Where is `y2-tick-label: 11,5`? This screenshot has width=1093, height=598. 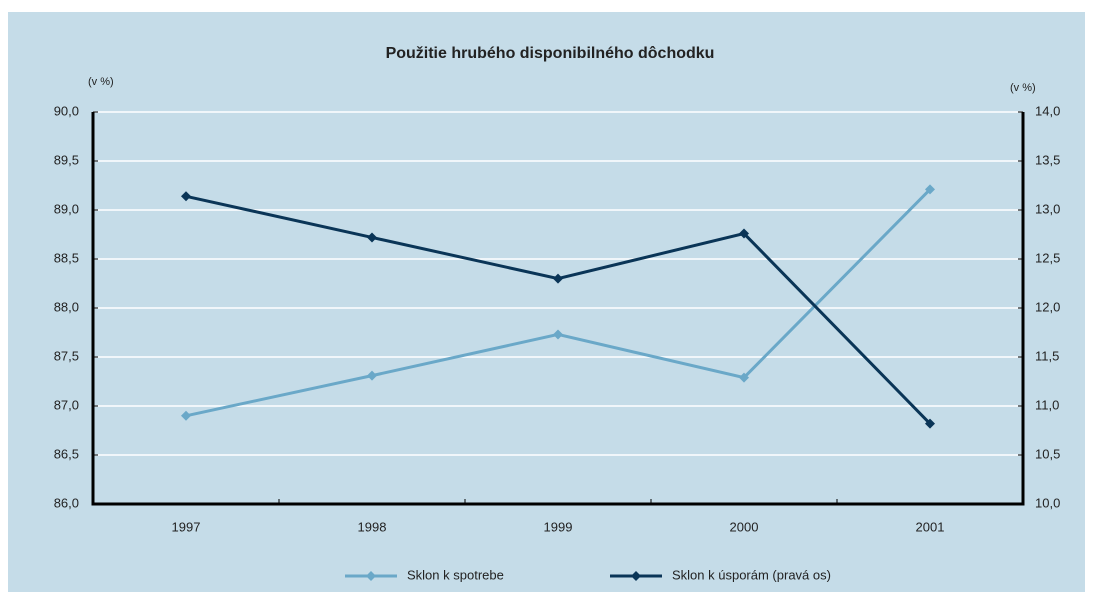 y2-tick-label: 11,5 is located at coordinates (1047, 355).